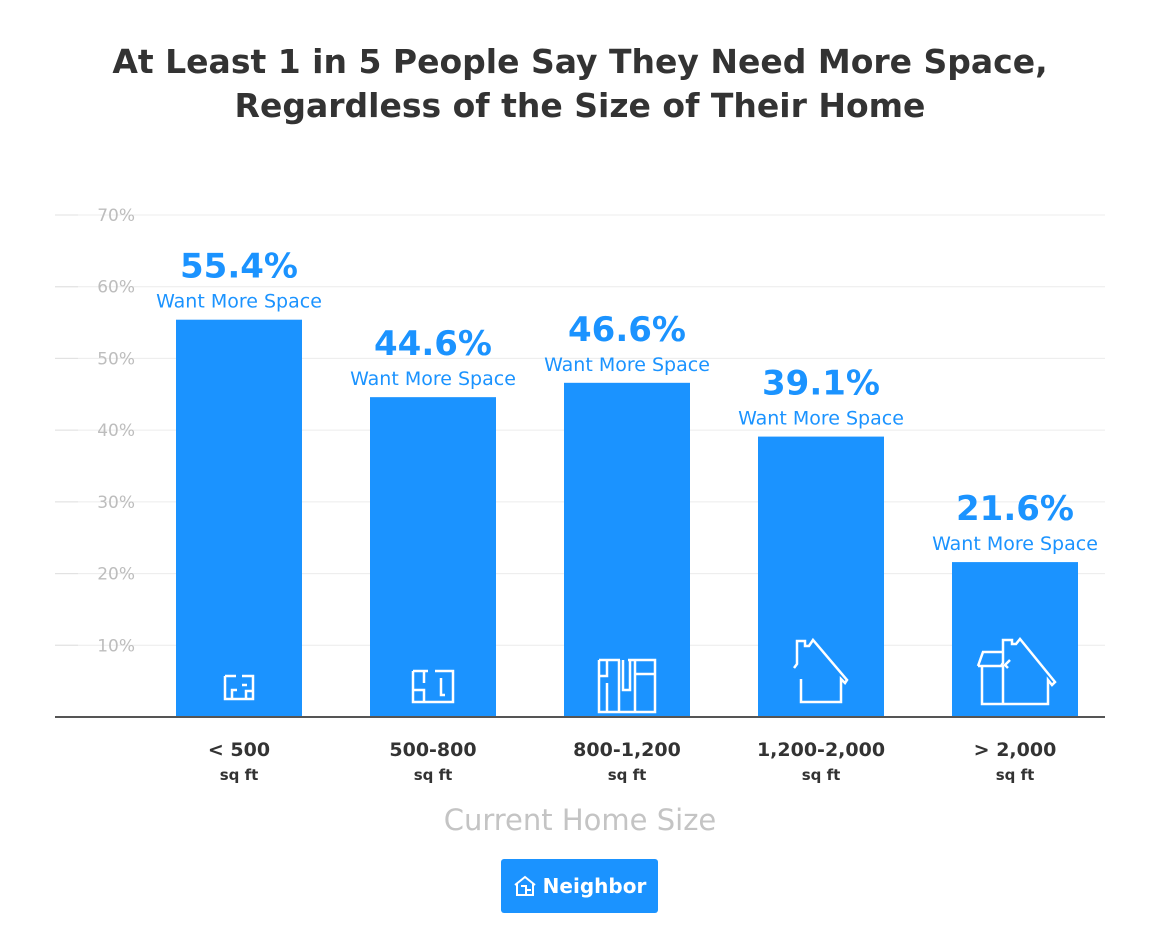 The image size is (1160, 941). I want to click on house-with-extension-icon, so click(1016, 671).